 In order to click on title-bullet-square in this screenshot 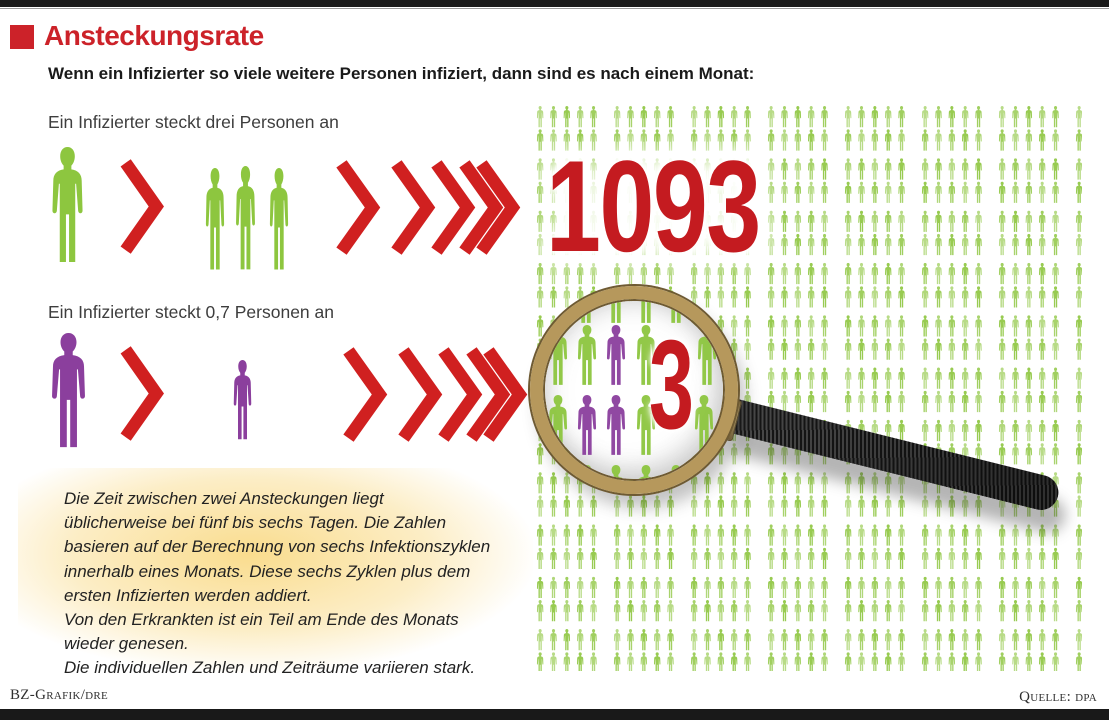, I will do `click(22, 37)`.